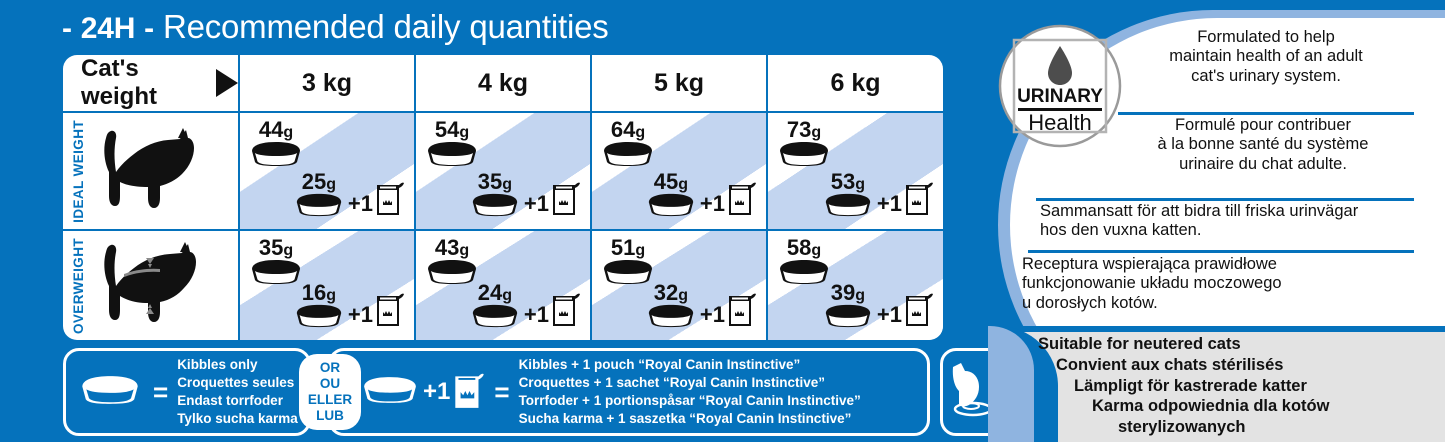 Image resolution: width=1445 pixels, height=442 pixels. I want to click on cell-overweight-6kg: 58g 39g +1, so click(854, 284).